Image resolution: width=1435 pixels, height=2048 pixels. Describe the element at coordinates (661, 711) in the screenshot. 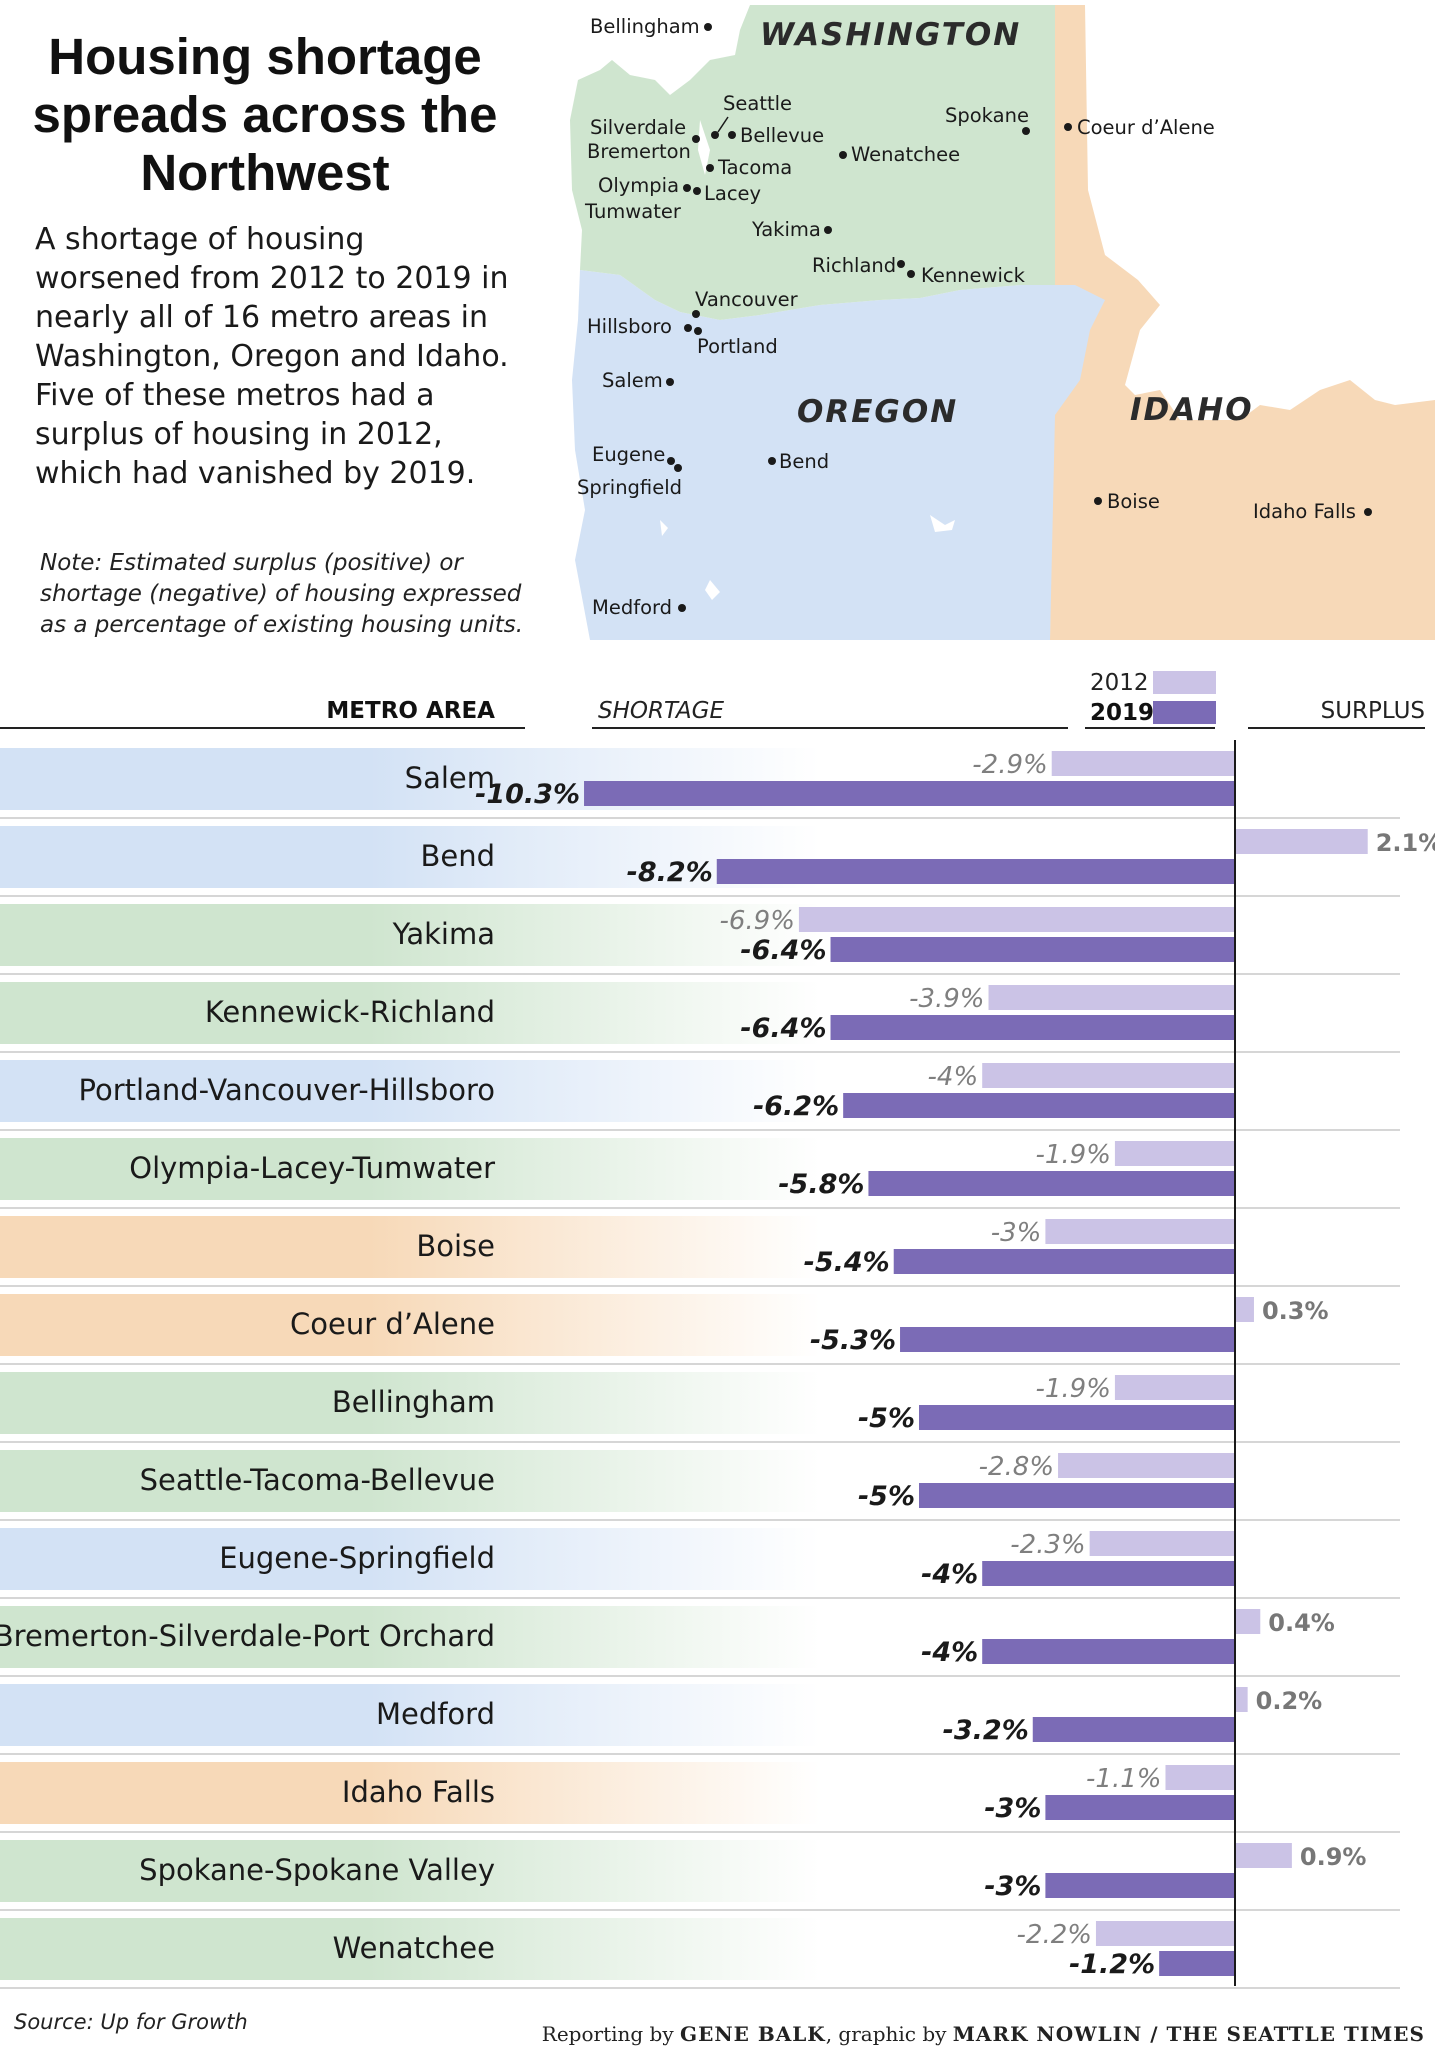

I see `header-shortage: SHORTAGE` at that location.